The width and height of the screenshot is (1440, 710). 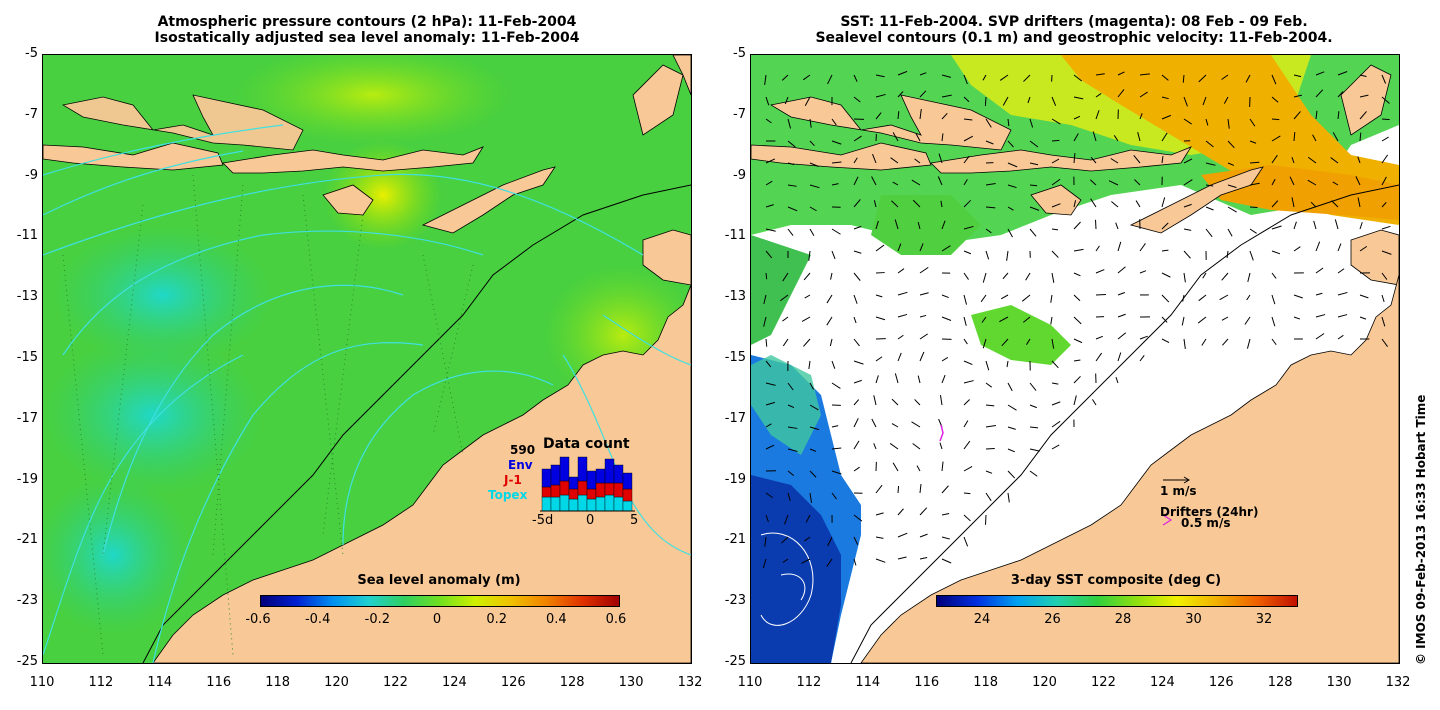 What do you see at coordinates (1264, 619) in the screenshot?
I see `right-colorbar-tick: 32` at bounding box center [1264, 619].